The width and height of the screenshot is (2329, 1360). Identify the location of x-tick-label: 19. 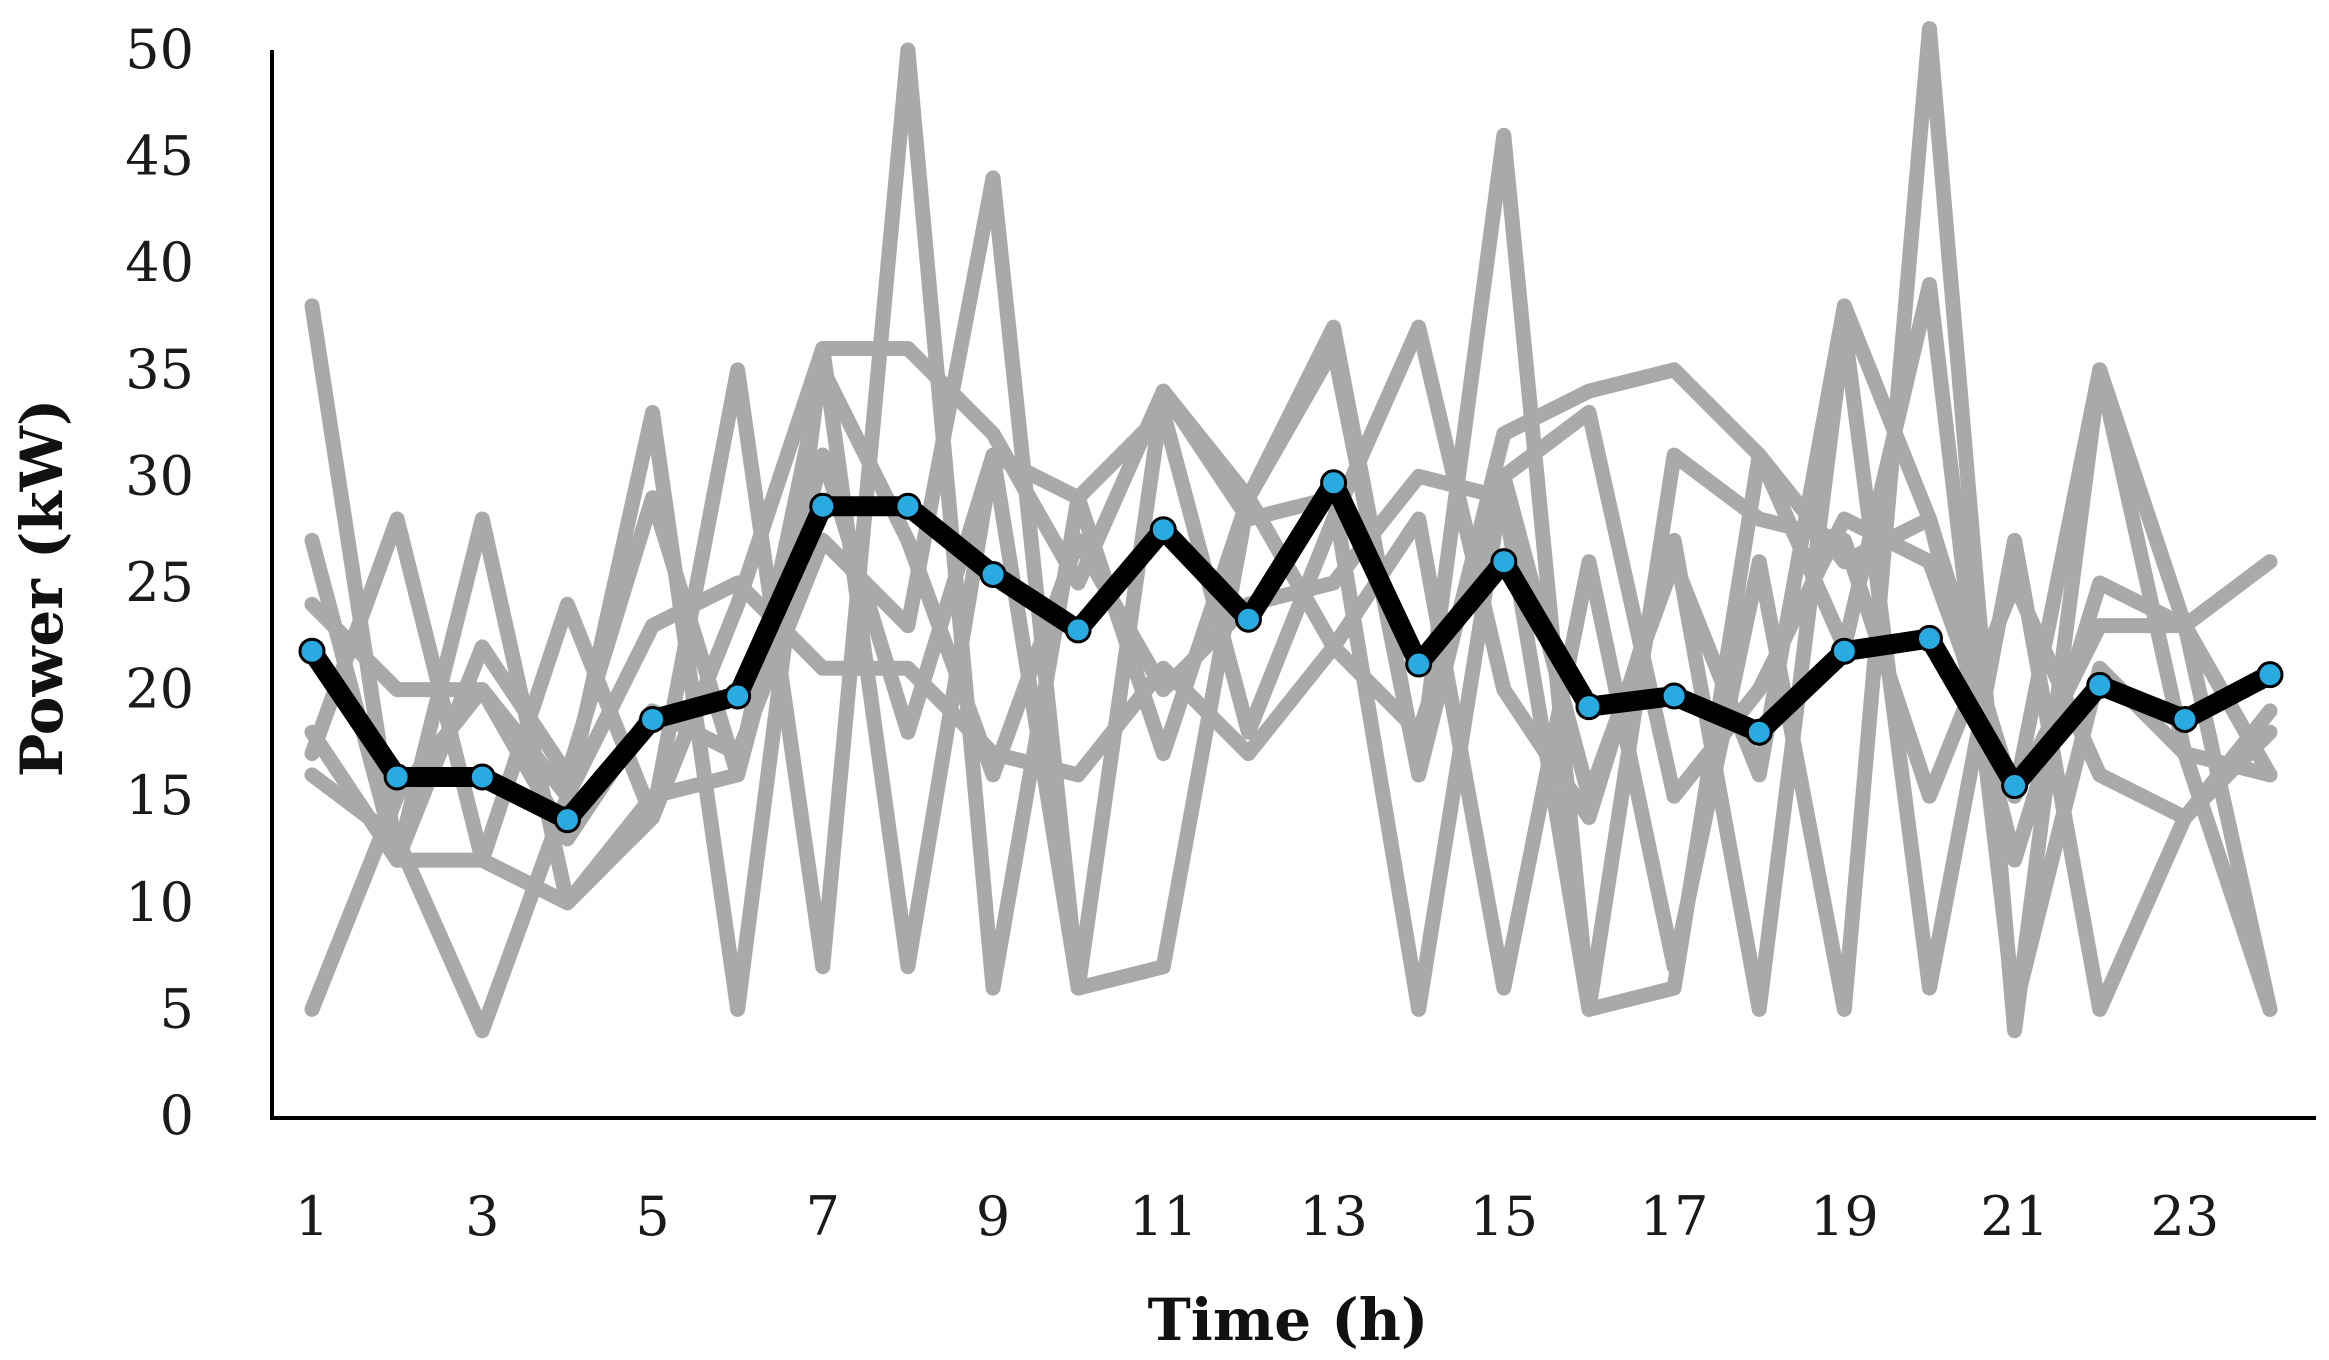
(1844, 1216).